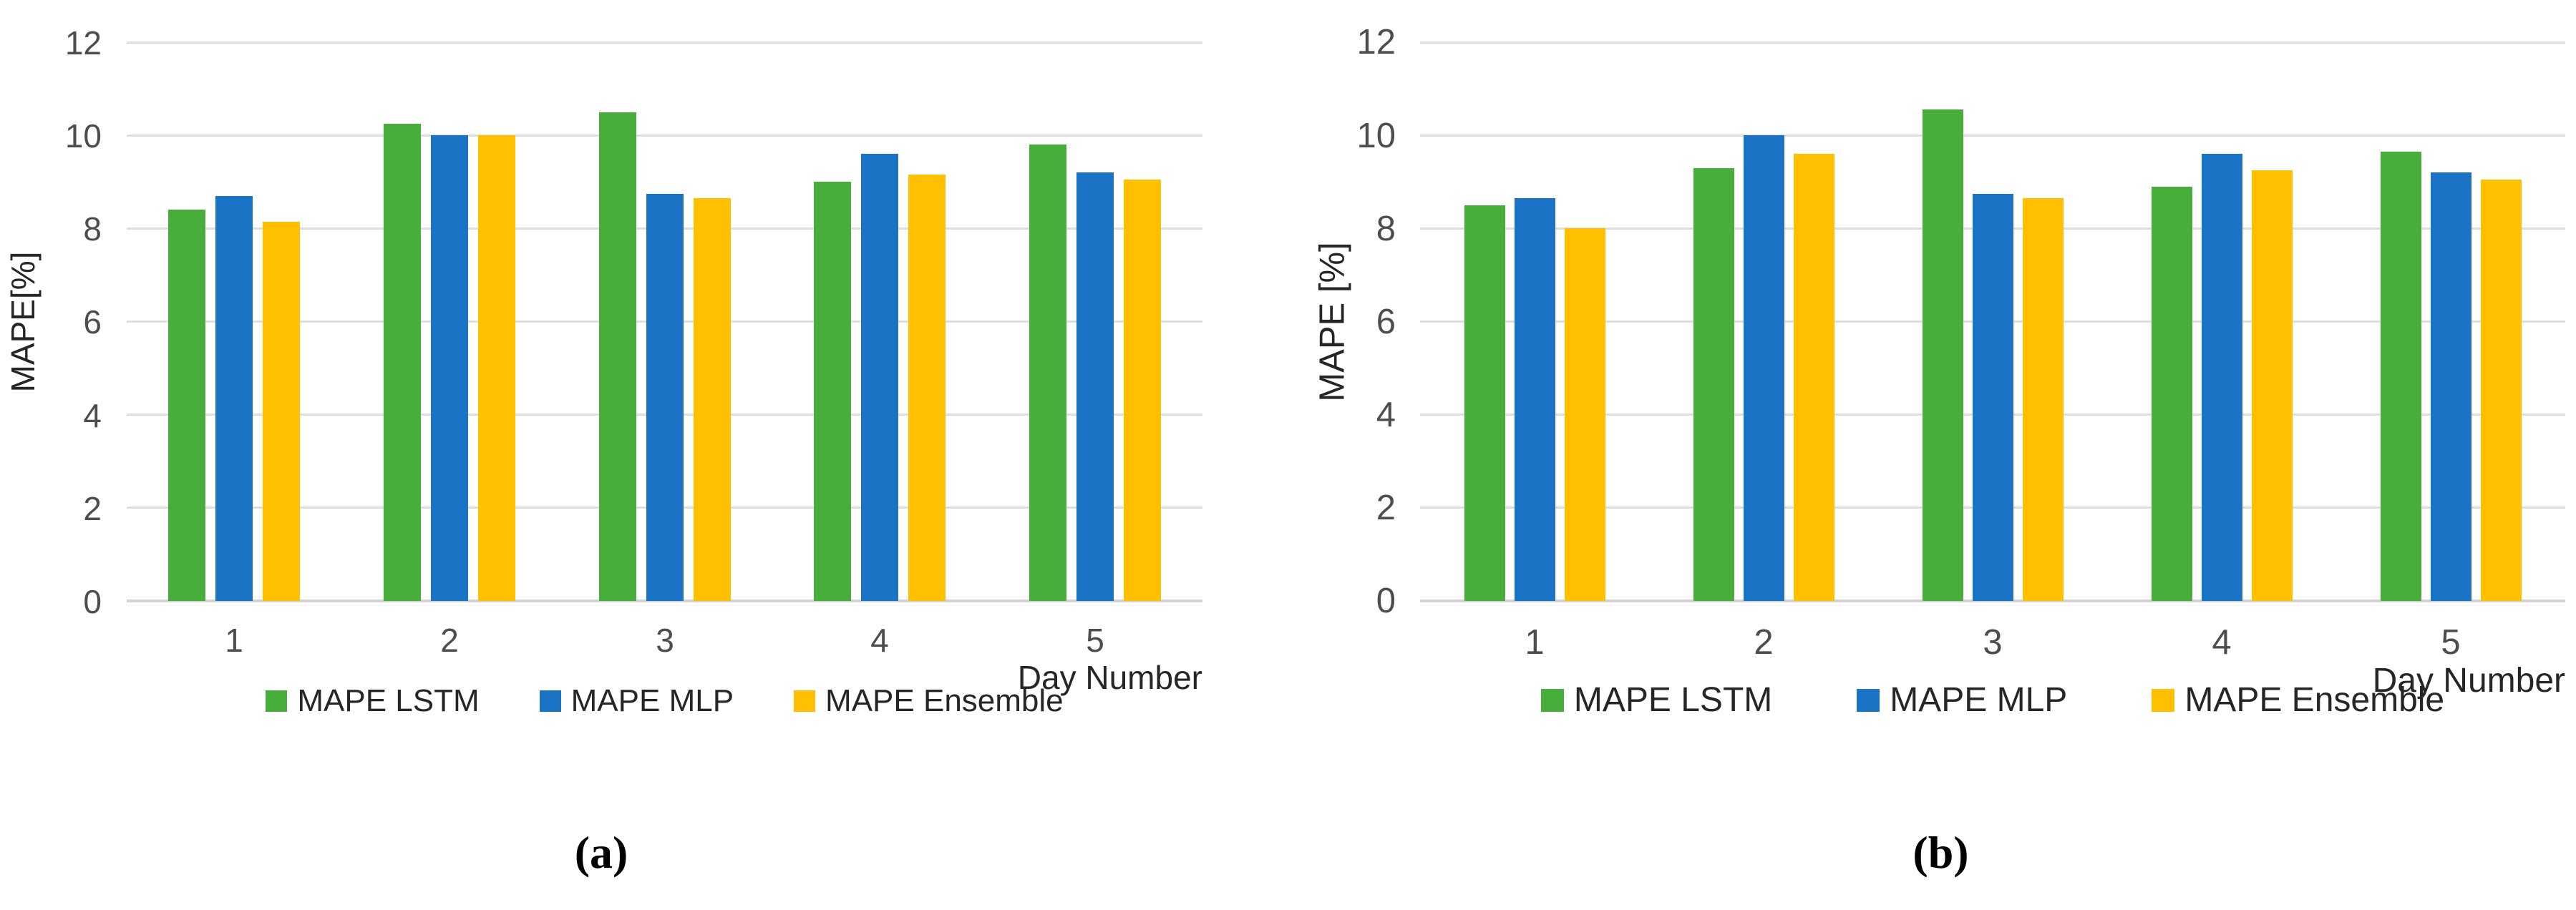  I want to click on x-axis-title-a: Day Number, so click(1109, 677).